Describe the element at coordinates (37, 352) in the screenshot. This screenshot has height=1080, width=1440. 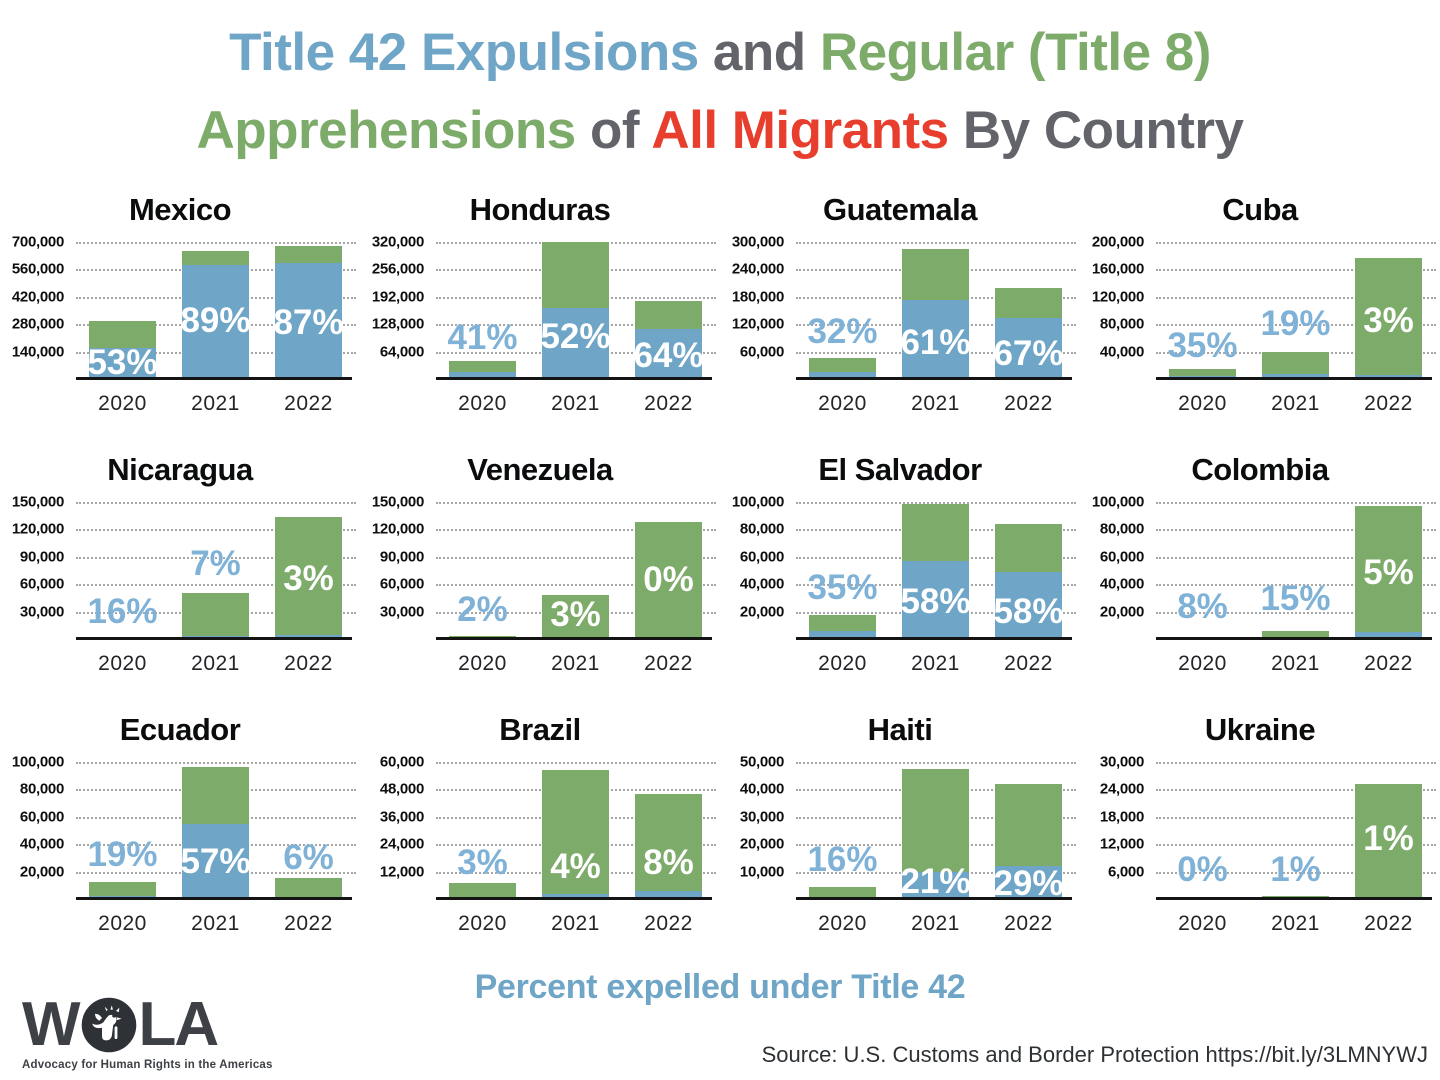
I see `y-tick-label: 140,000` at that location.